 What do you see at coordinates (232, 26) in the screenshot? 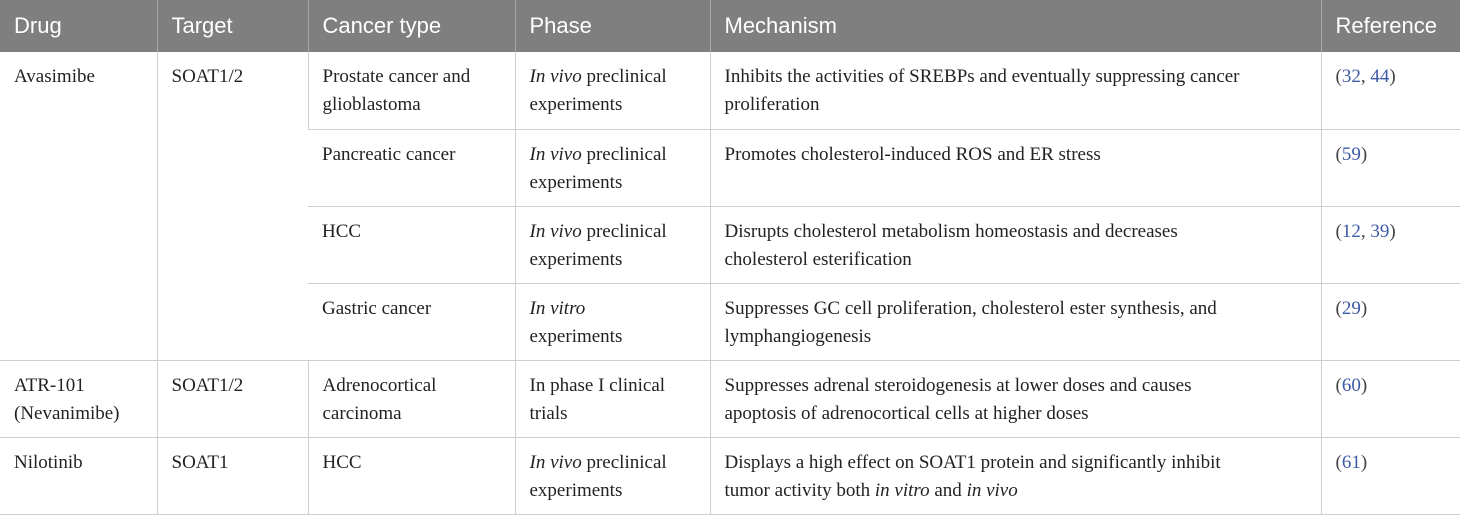
I see `header-target: Target` at bounding box center [232, 26].